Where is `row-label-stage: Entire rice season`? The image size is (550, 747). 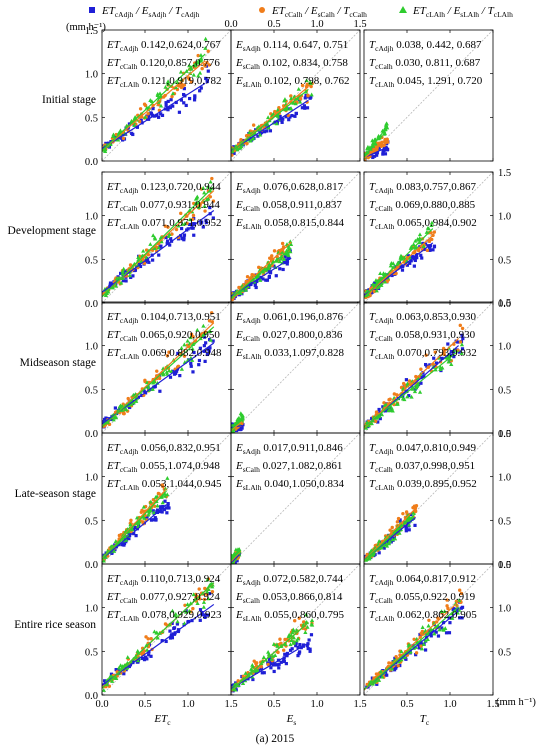 row-label-stage: Entire rice season is located at coordinates (55, 625).